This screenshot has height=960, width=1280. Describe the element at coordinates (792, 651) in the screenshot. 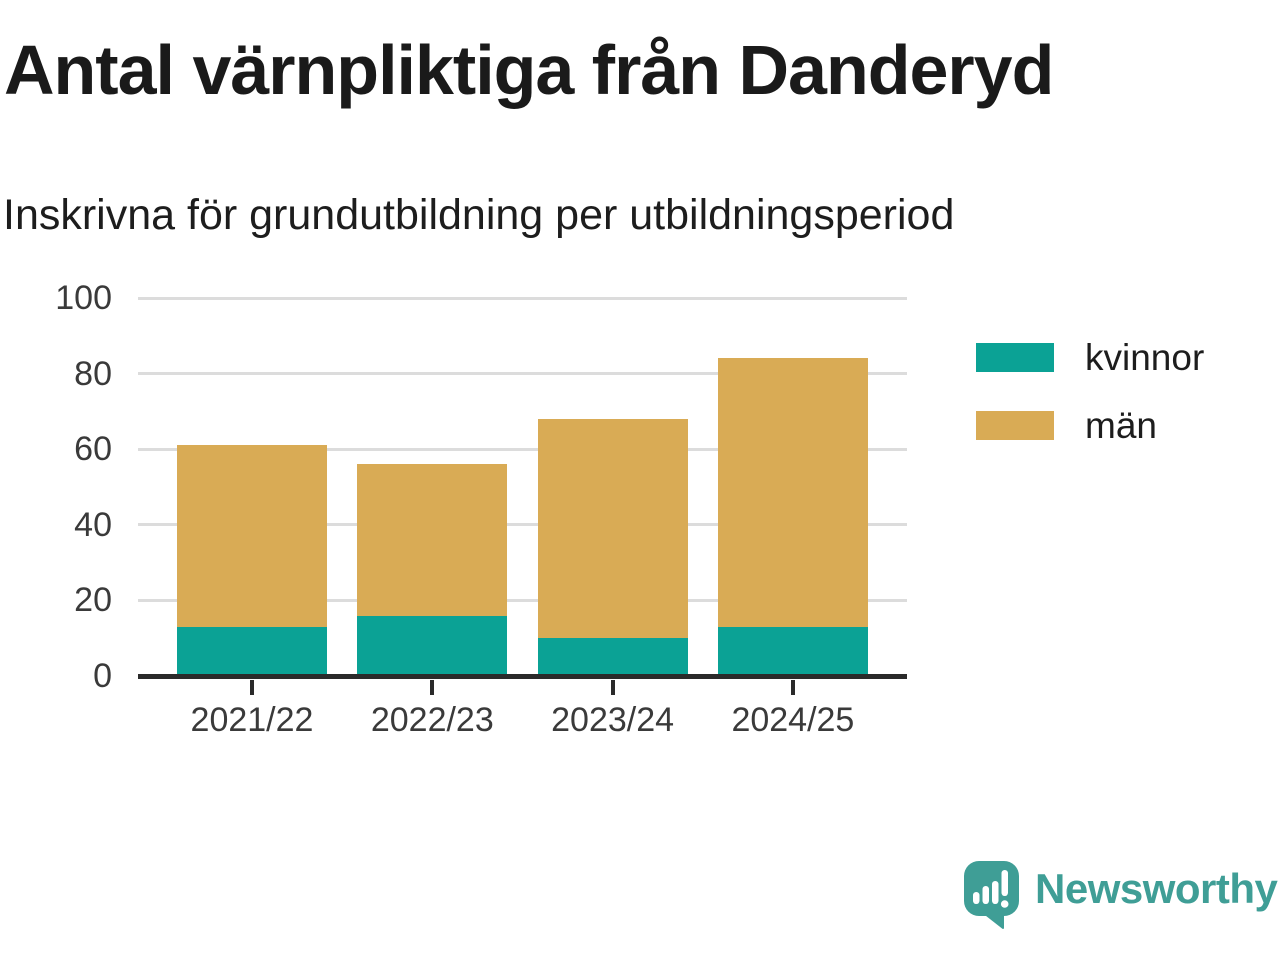

I see `bar-segment-kvinnor-2024/25` at that location.